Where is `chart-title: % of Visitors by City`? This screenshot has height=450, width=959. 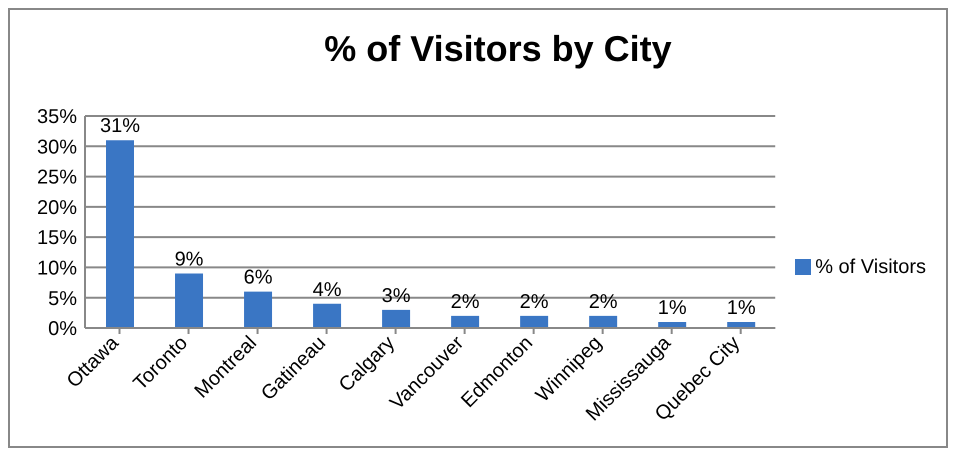 chart-title: % of Visitors by City is located at coordinates (498, 49).